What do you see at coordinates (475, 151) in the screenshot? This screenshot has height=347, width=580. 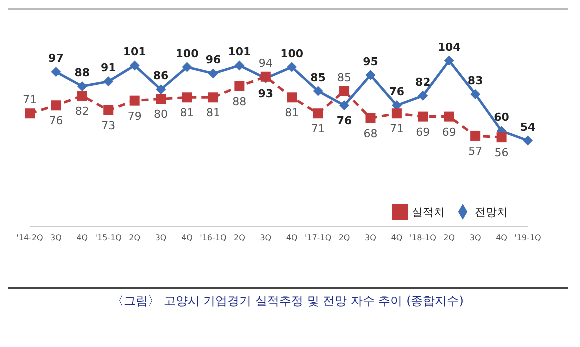 I see `data-label: 57` at bounding box center [475, 151].